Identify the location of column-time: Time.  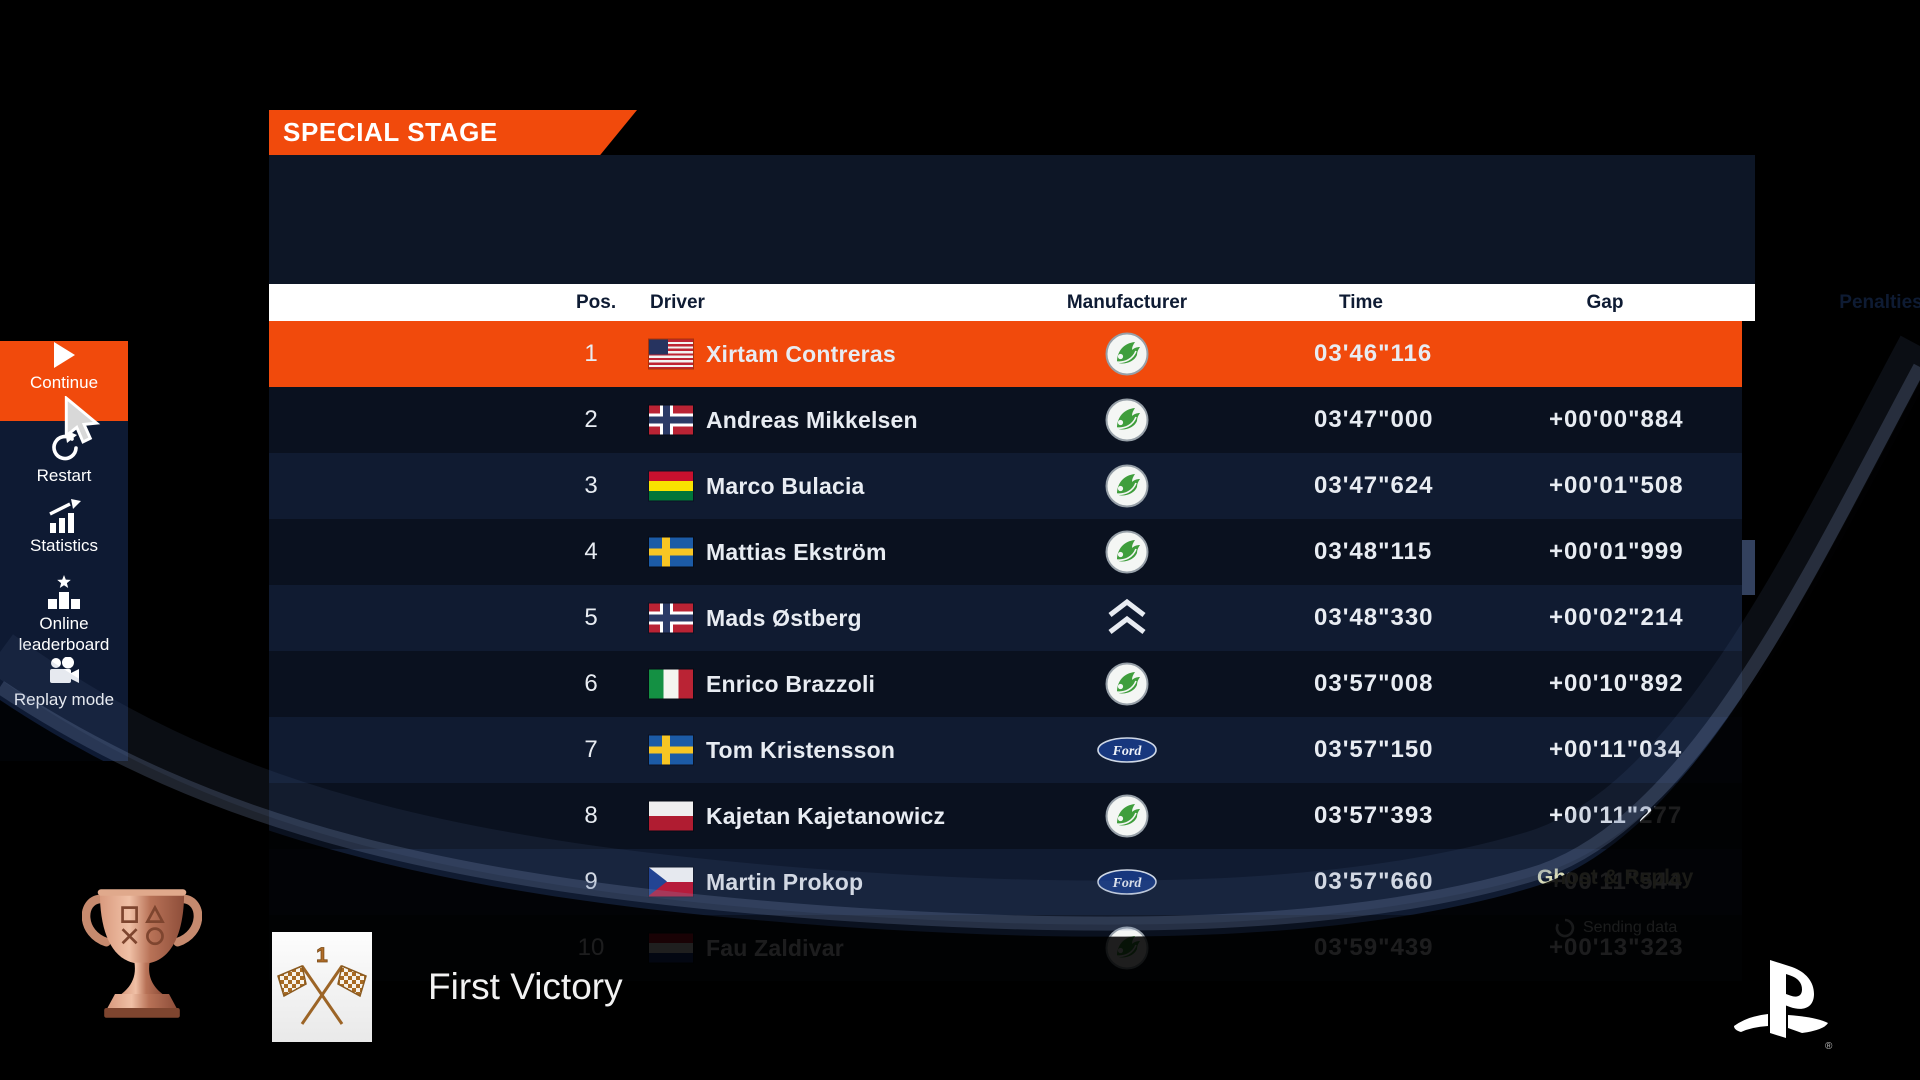
(1361, 302).